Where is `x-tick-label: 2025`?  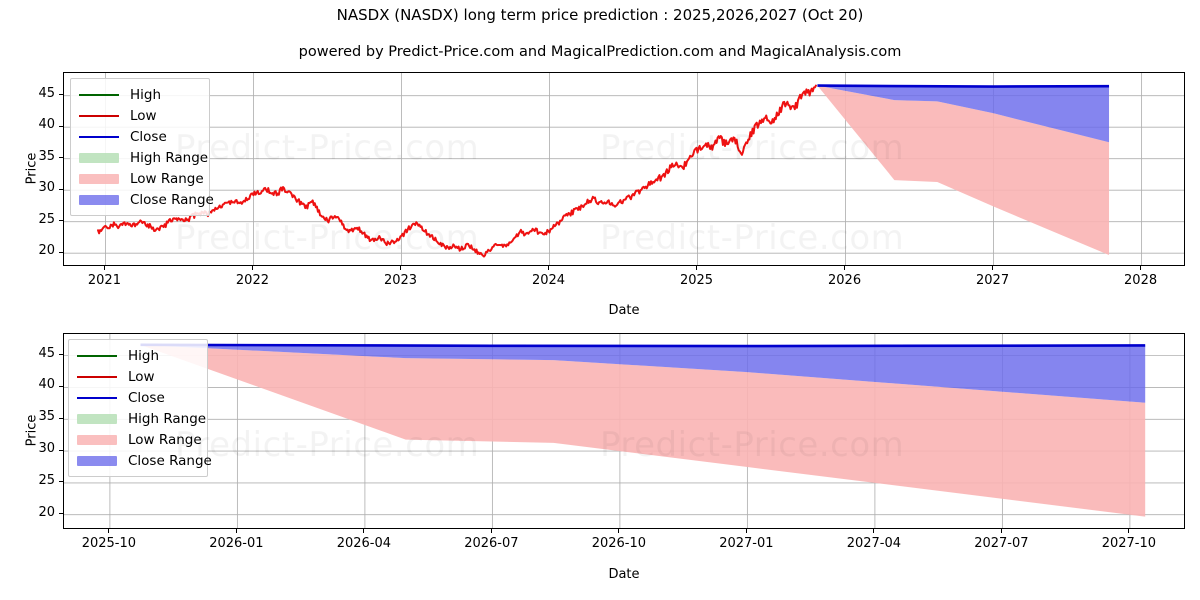 x-tick-label: 2025 is located at coordinates (696, 280).